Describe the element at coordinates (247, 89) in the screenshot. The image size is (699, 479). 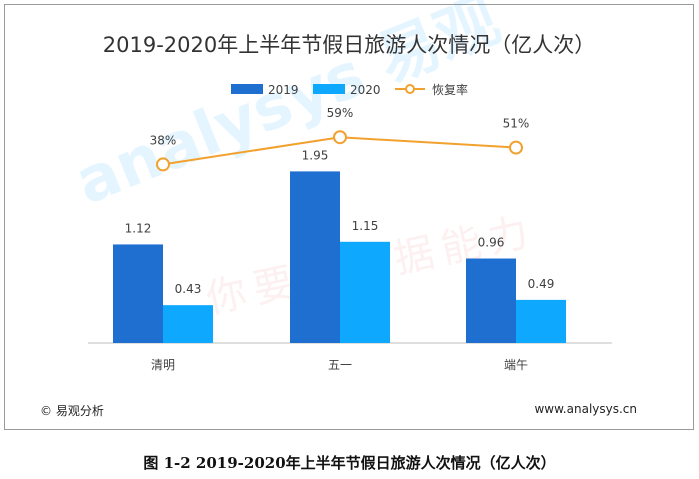
I see `legend-swatch-2019` at that location.